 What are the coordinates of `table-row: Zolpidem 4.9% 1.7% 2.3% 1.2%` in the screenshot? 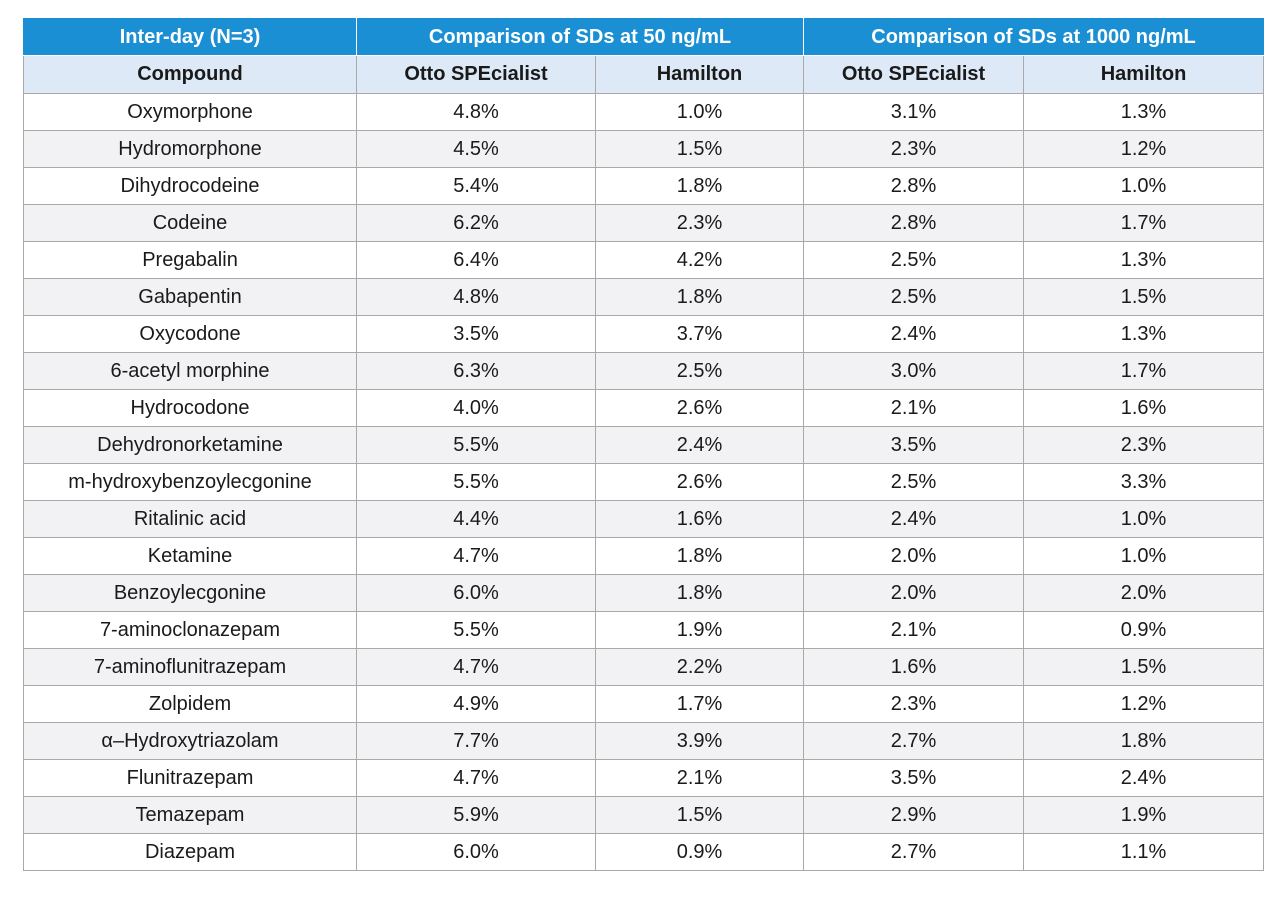 It's located at (644, 704).